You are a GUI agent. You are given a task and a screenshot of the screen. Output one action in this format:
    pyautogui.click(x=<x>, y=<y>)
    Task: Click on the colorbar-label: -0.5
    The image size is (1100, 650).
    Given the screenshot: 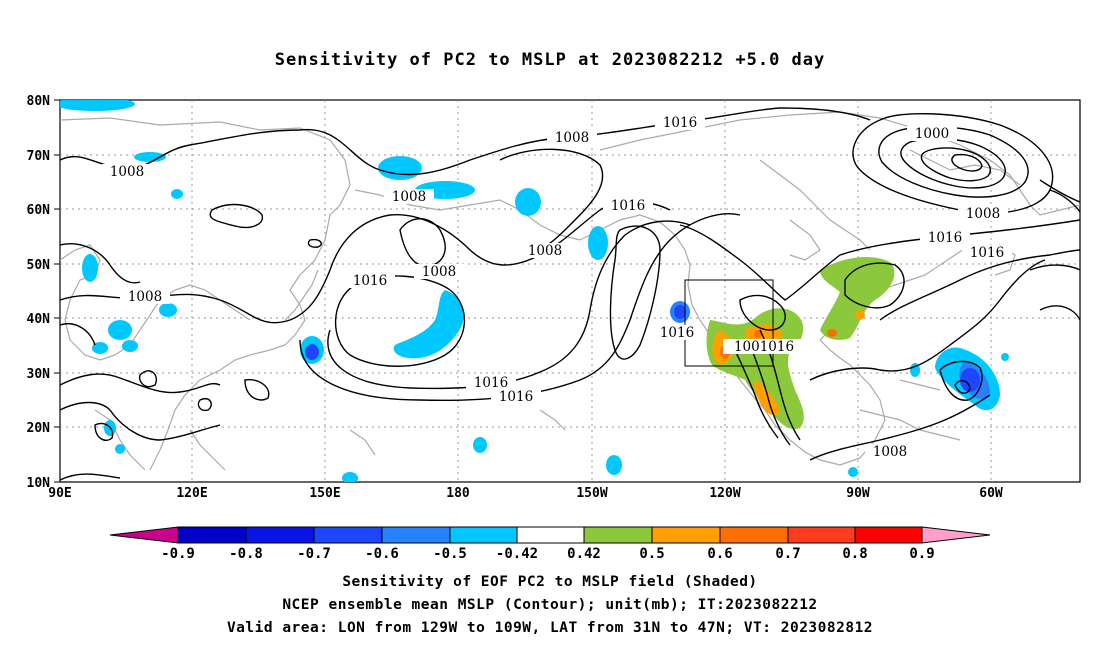 What is the action you would take?
    pyautogui.click(x=450, y=554)
    